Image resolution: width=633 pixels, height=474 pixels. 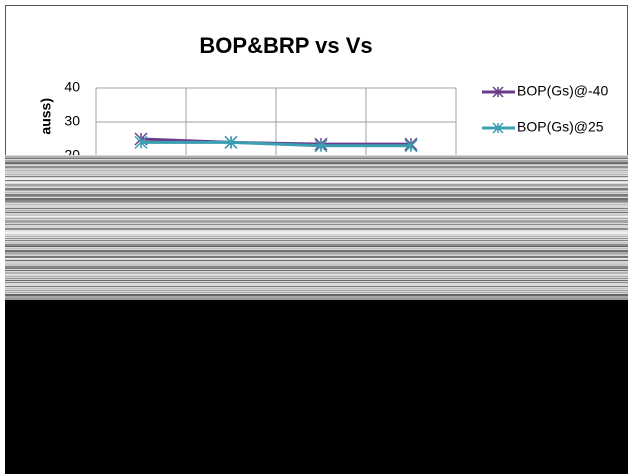 What do you see at coordinates (46, 116) in the screenshot?
I see `y-axis-label: auss)` at bounding box center [46, 116].